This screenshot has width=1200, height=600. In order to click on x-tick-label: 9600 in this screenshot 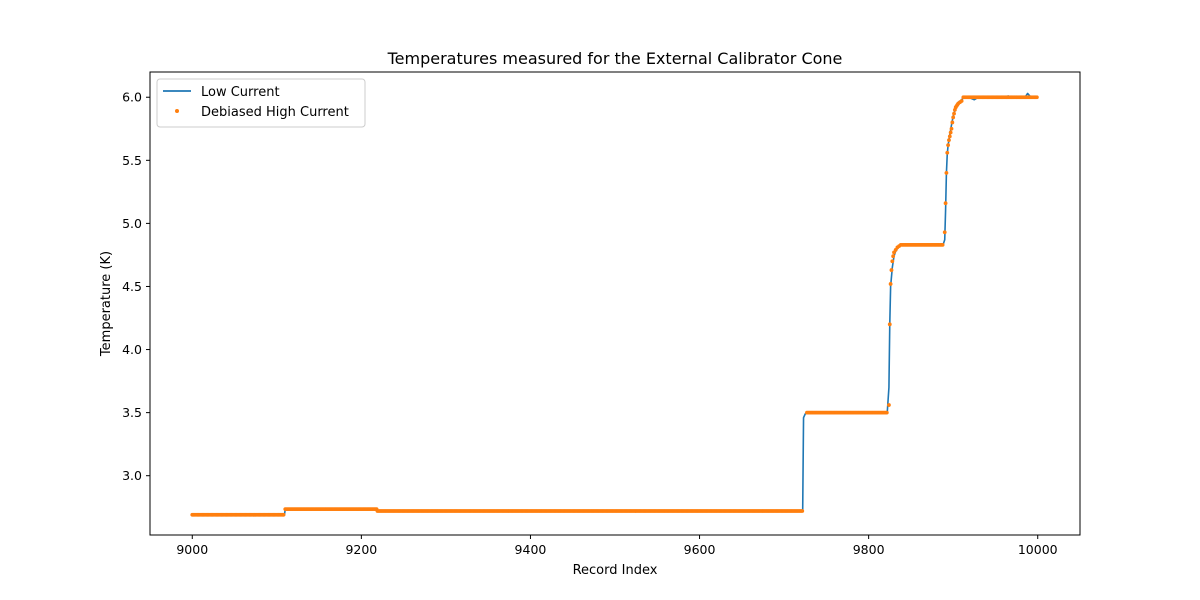, I will do `click(700, 549)`.